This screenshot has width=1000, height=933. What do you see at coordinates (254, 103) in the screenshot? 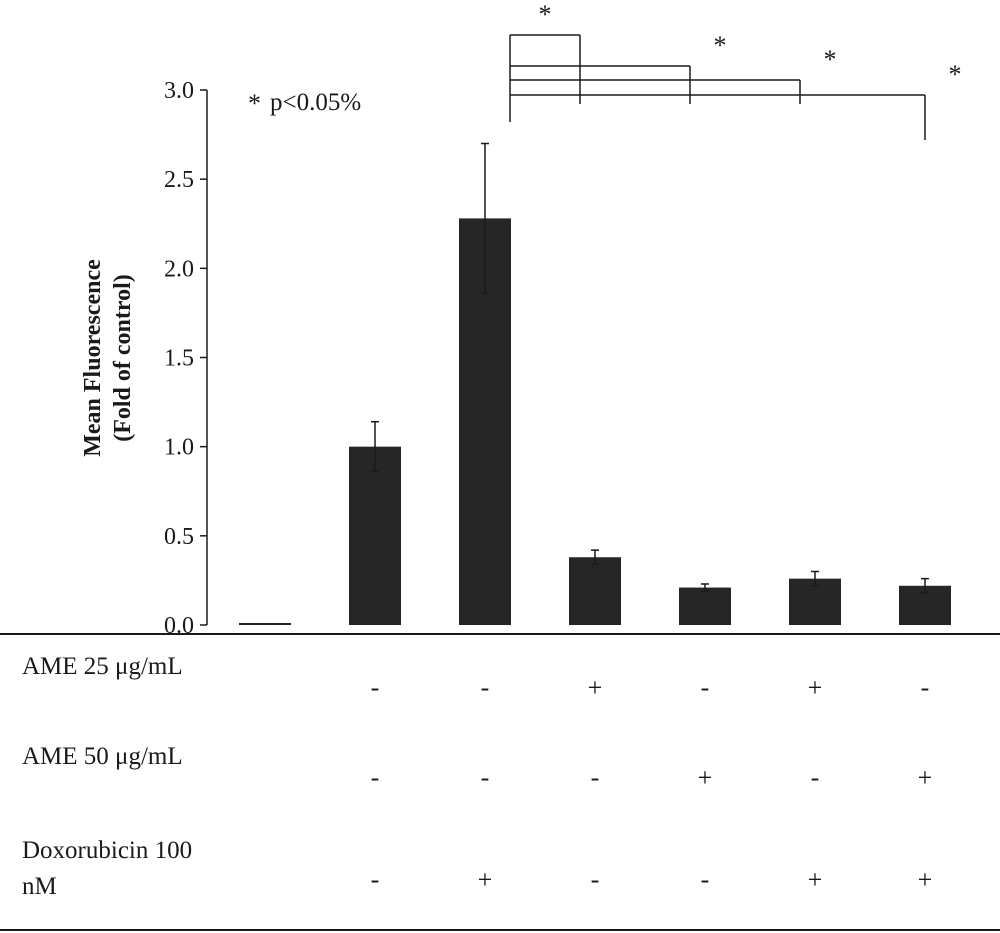
I see `legend-marker: *` at bounding box center [254, 103].